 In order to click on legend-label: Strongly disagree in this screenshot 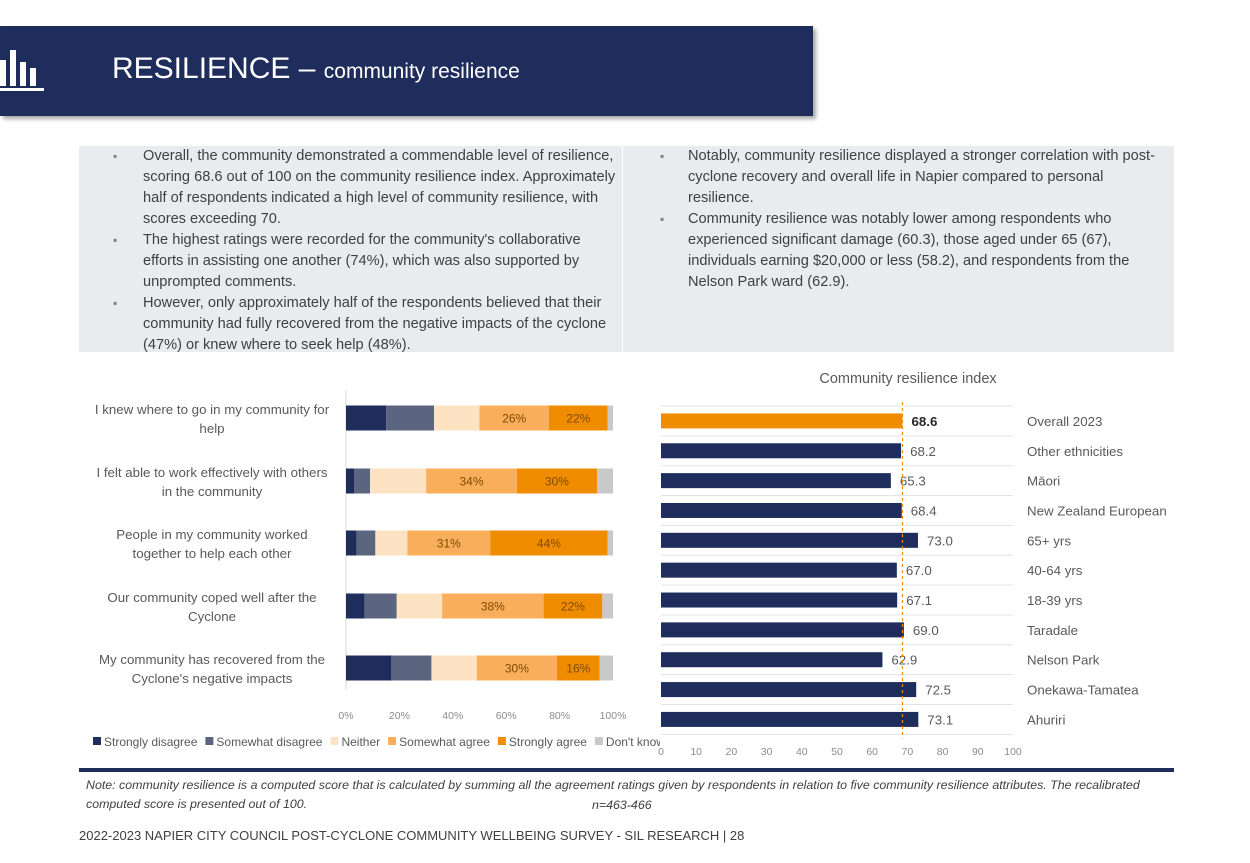, I will do `click(151, 742)`.